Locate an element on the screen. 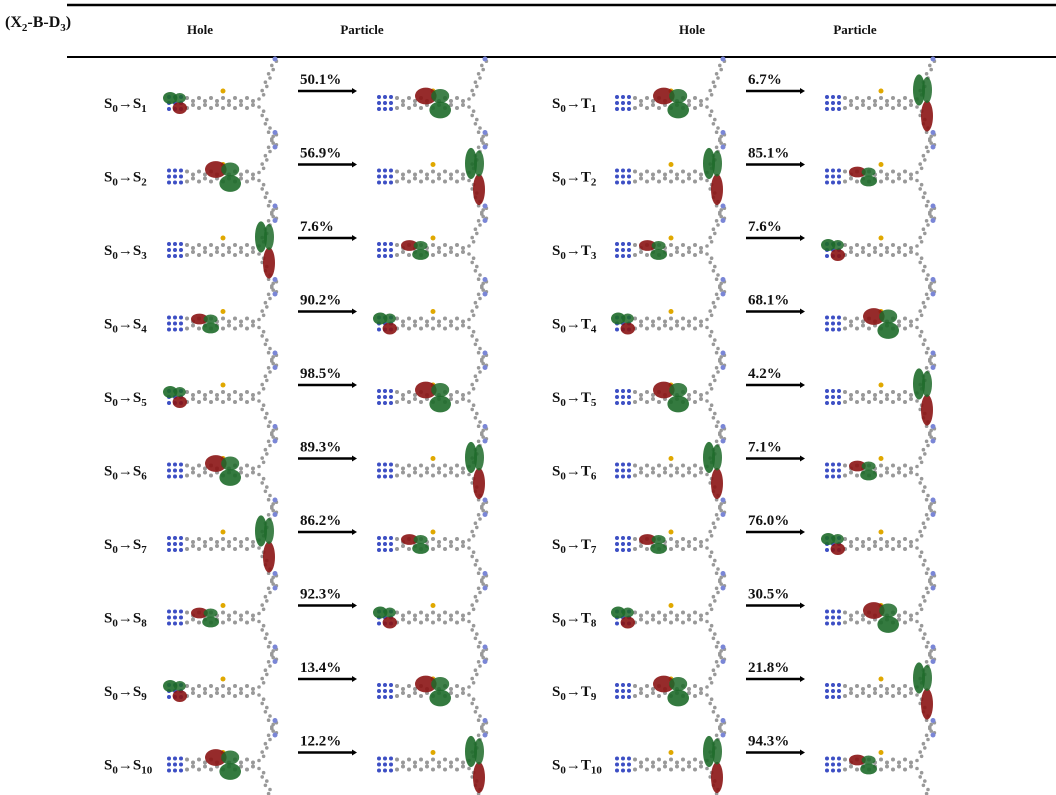  state-index: 2 is located at coordinates (594, 183).